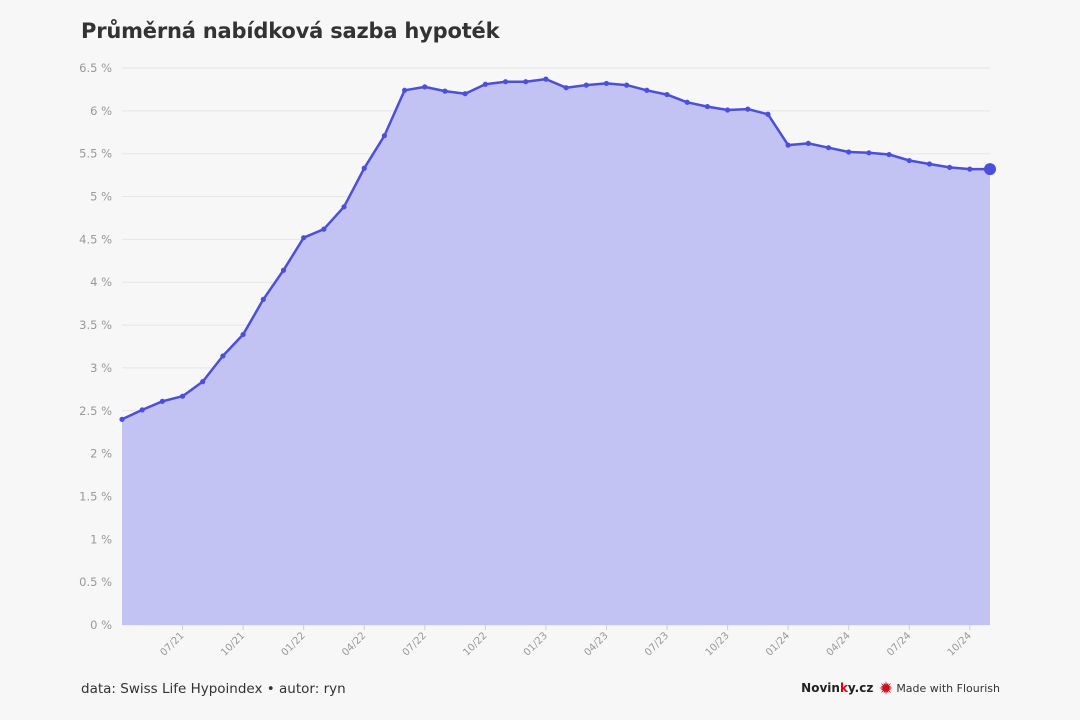 The height and width of the screenshot is (720, 1080). What do you see at coordinates (886, 688) in the screenshot?
I see `flourish-star-icon` at bounding box center [886, 688].